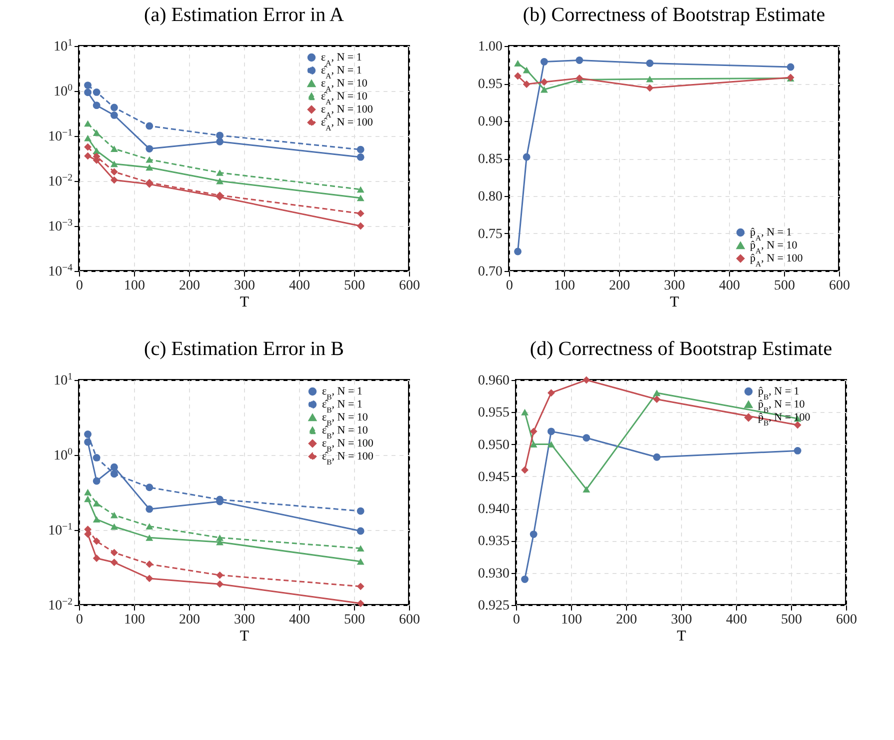 Image resolution: width=894 pixels, height=740 pixels. What do you see at coordinates (490, 122) in the screenshot?
I see `y-tick-label: 0.90` at bounding box center [490, 122].